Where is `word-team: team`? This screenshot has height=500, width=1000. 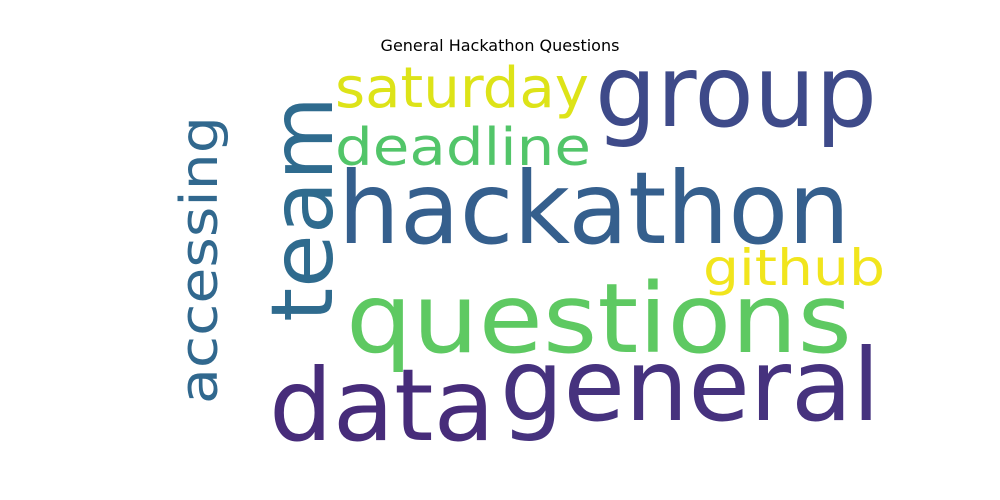 word-team: team is located at coordinates (303, 209).